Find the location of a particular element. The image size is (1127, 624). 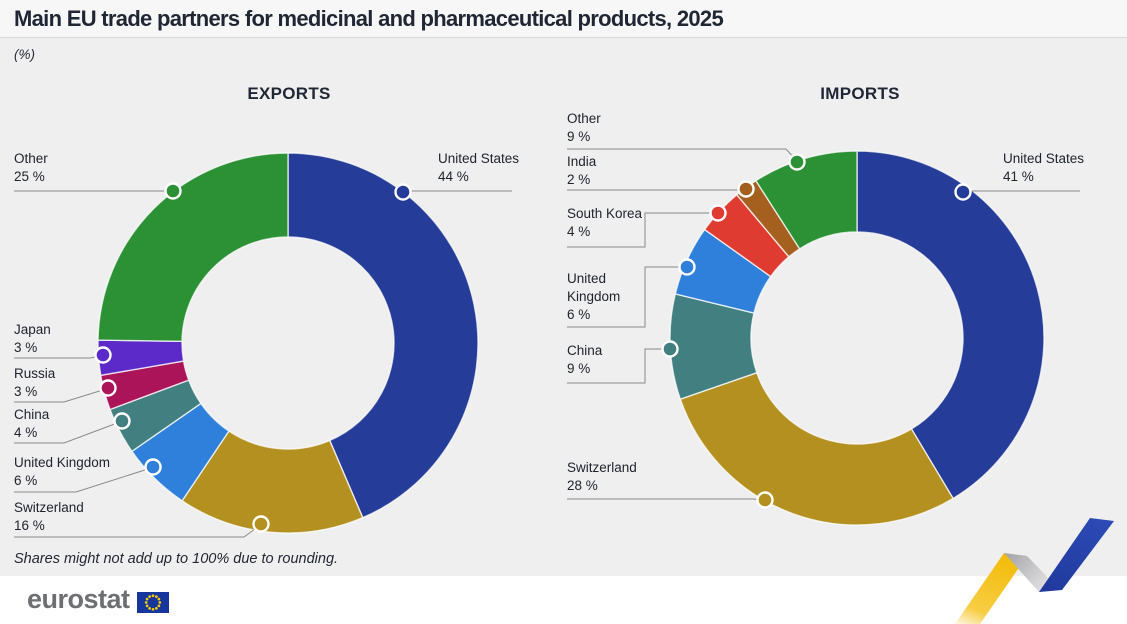

label-imports-china: China 9 % is located at coordinates (584, 360).